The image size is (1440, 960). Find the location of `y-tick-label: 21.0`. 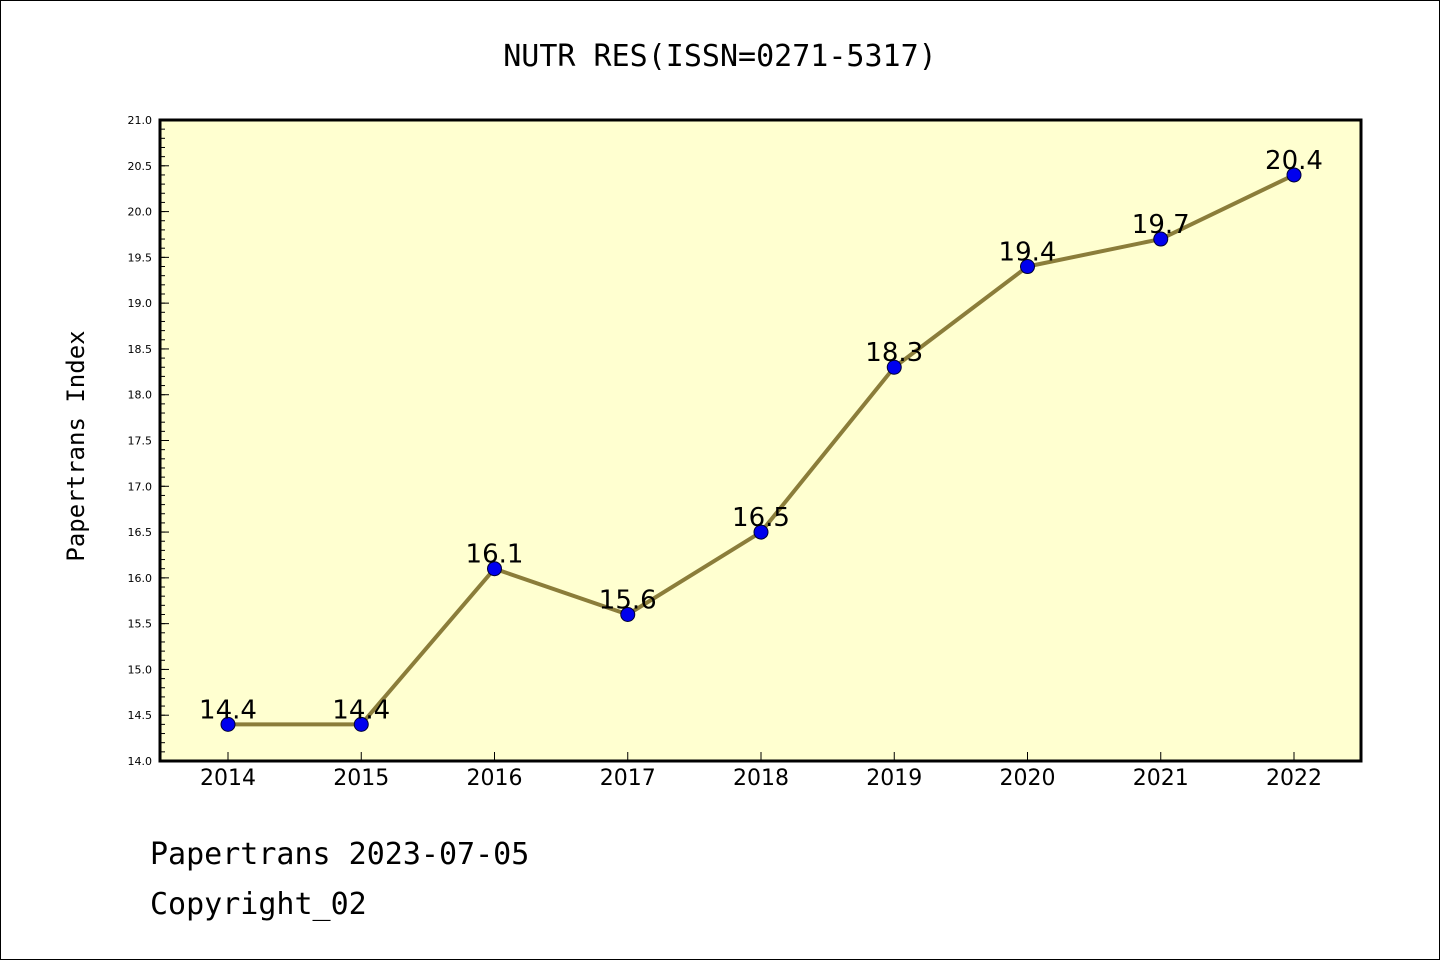

y-tick-label: 21.0 is located at coordinates (140, 120).